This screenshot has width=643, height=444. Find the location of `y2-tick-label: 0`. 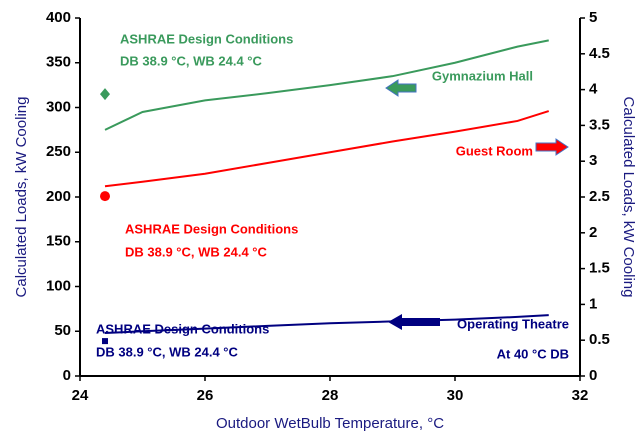

y2-tick-label: 0 is located at coordinates (593, 375).